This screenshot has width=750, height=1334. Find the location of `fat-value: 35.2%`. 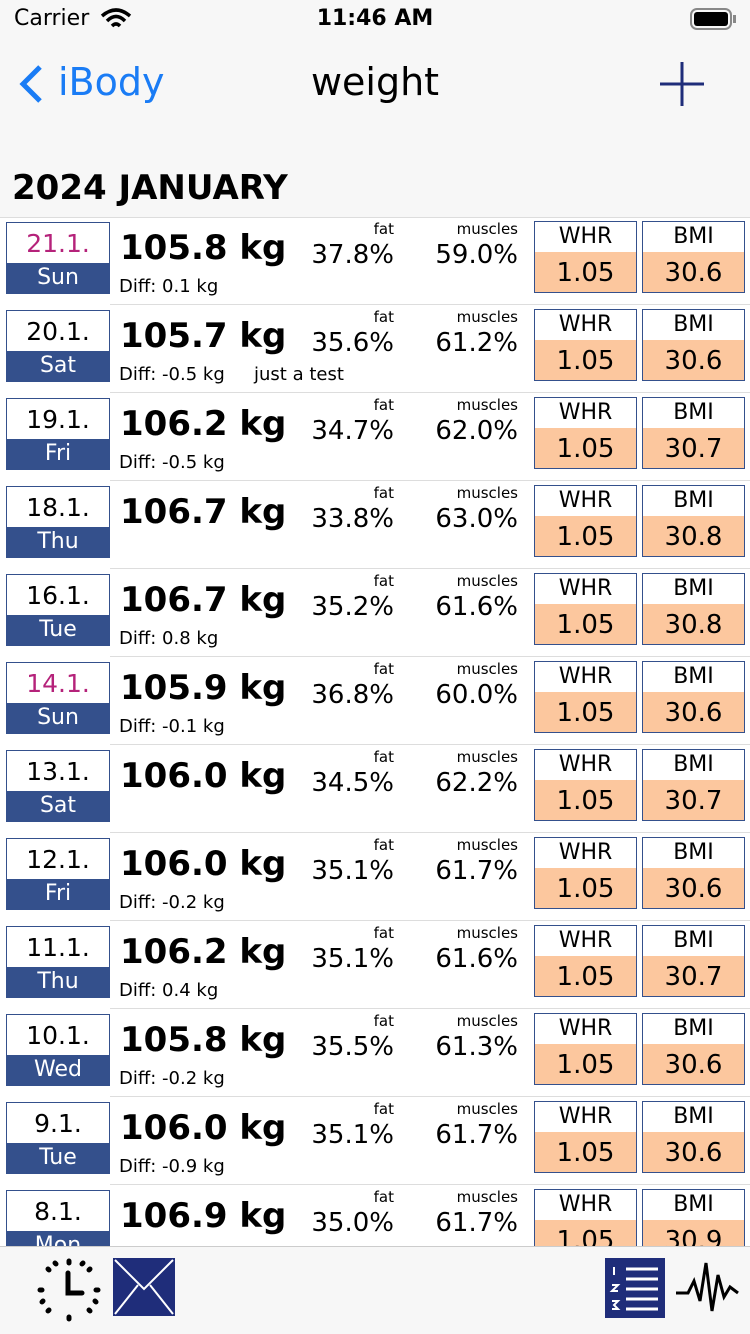

fat-value: 35.2% is located at coordinates (352, 607).